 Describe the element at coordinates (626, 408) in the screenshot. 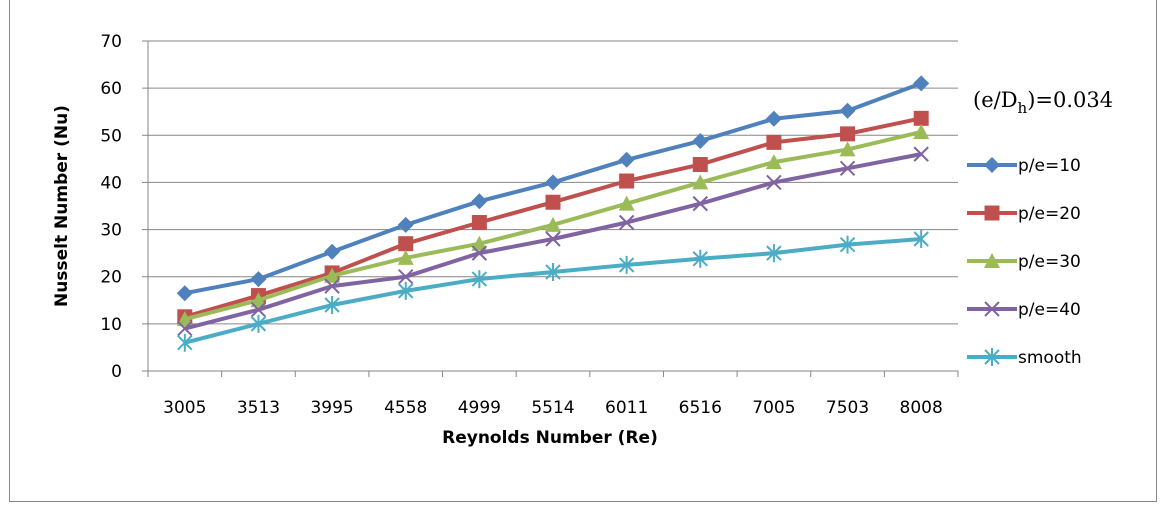

I see `x-tick-label: 6011` at that location.